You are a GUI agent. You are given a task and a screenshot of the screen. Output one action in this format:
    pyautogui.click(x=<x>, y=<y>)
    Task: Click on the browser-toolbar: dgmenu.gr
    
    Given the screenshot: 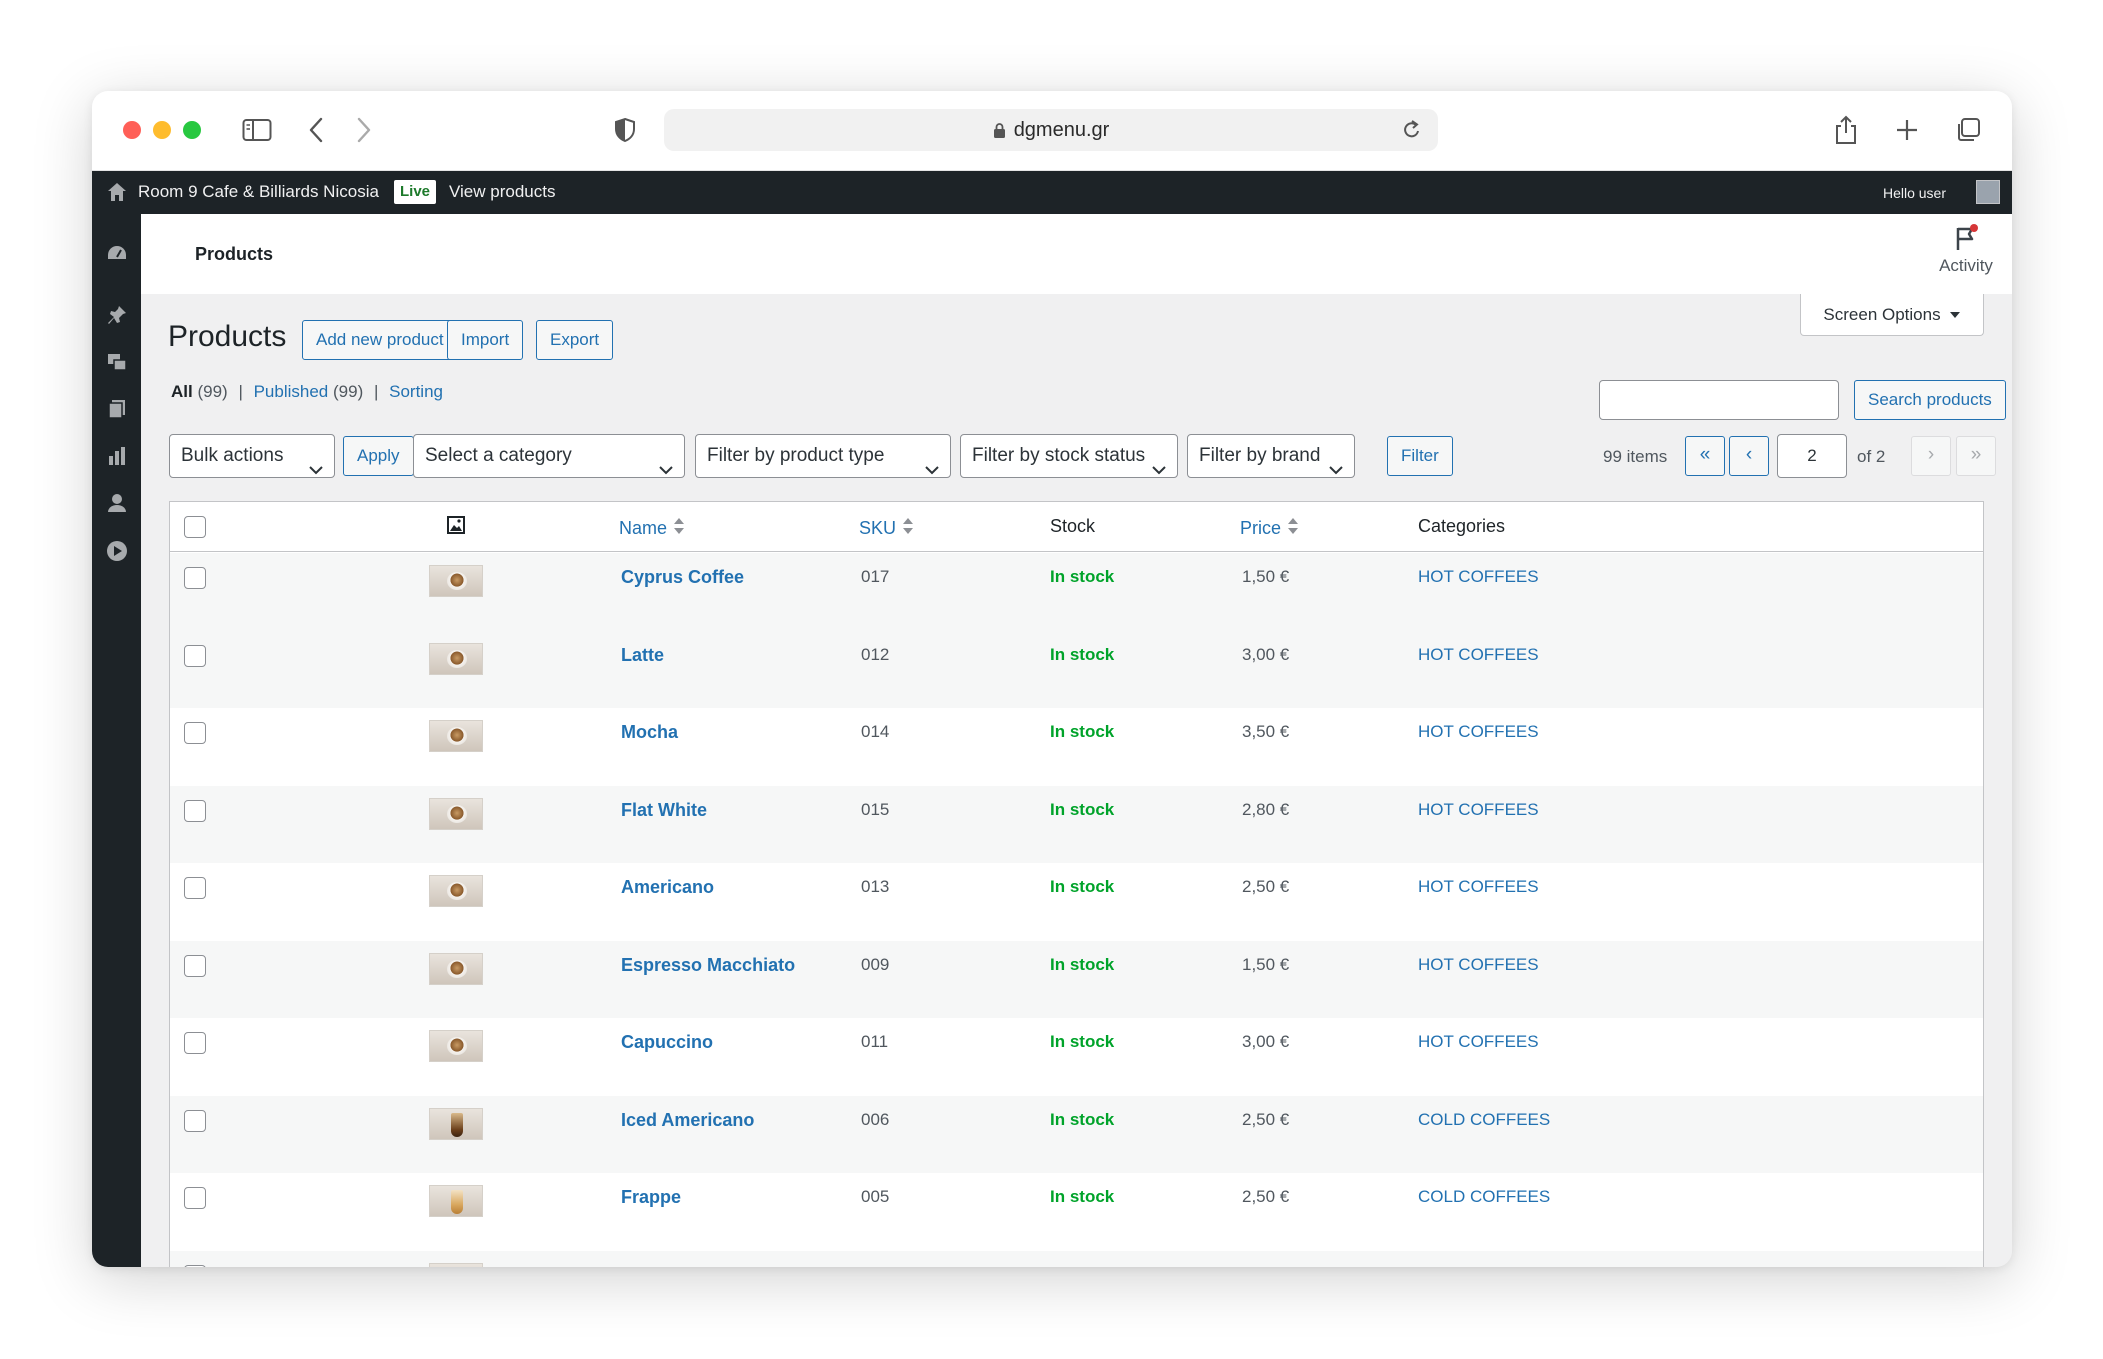 What is the action you would take?
    pyautogui.click(x=1052, y=131)
    